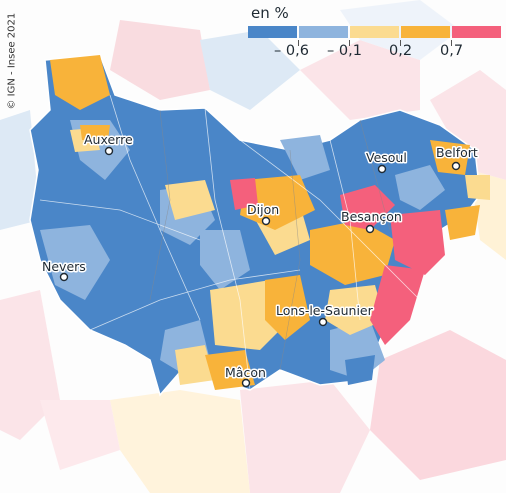  I want to click on city-label-dijon: Dijon, so click(263, 209).